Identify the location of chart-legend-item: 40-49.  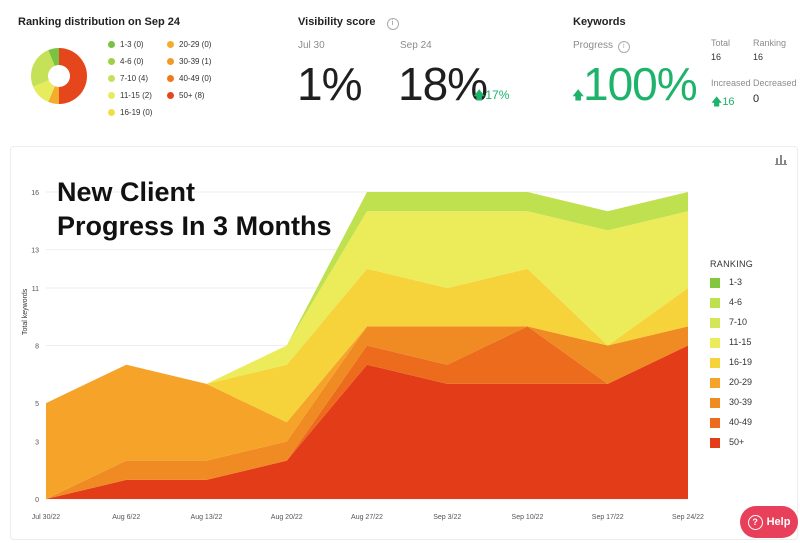
(731, 422).